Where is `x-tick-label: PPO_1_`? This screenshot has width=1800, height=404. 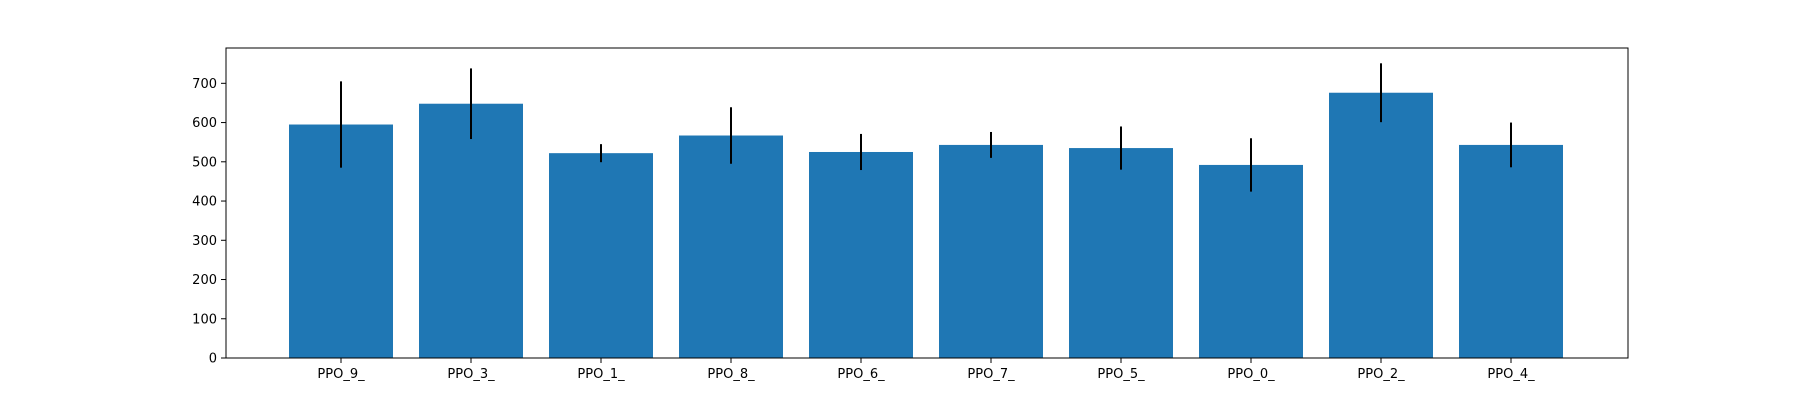
x-tick-label: PPO_1_ is located at coordinates (601, 374).